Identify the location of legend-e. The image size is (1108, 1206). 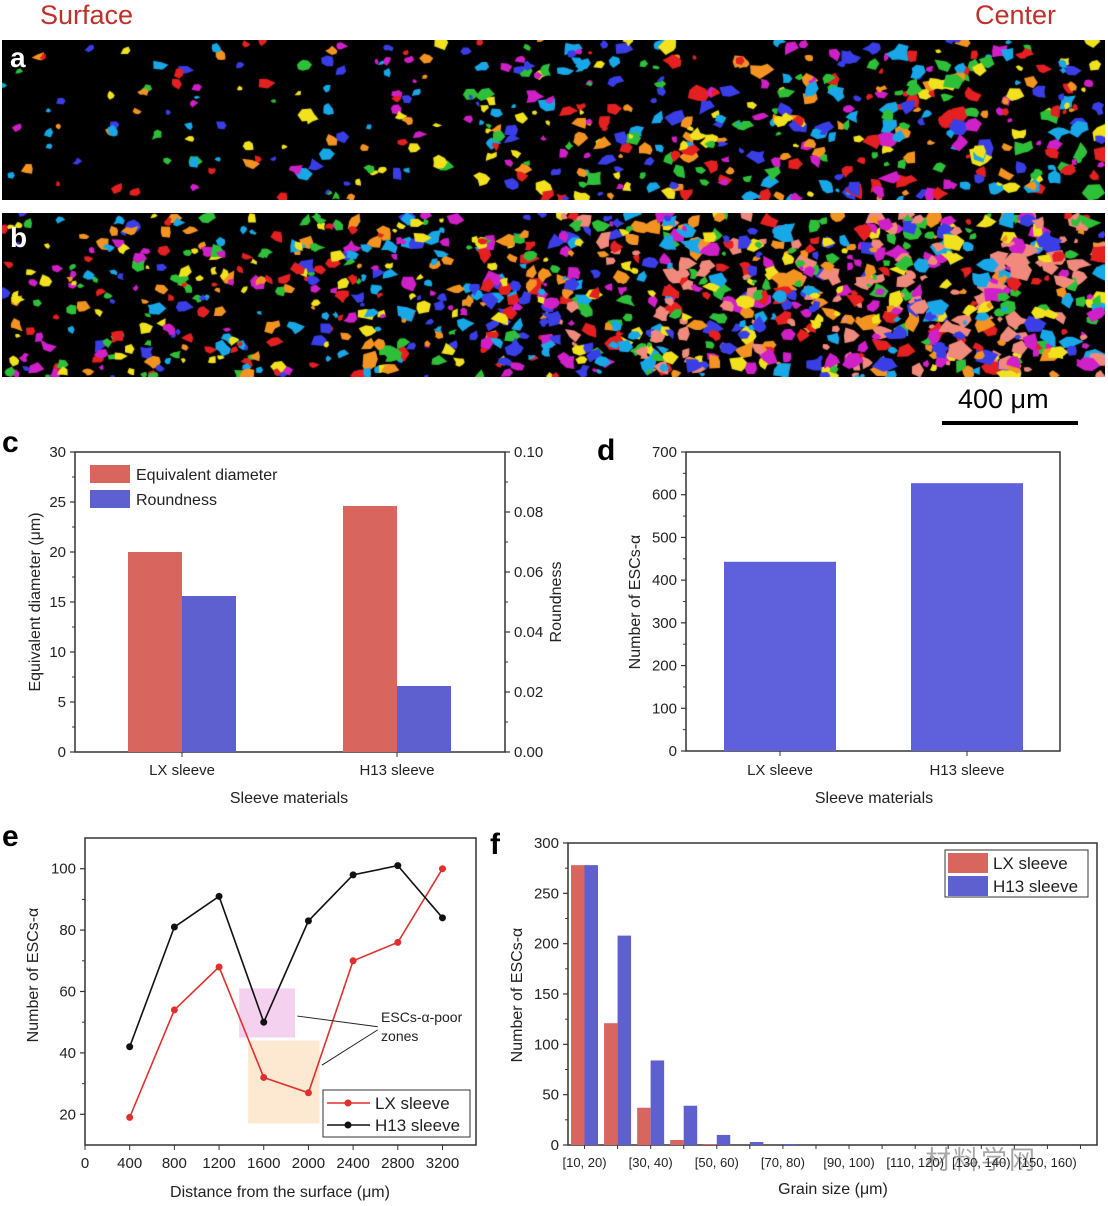
(396, 1113).